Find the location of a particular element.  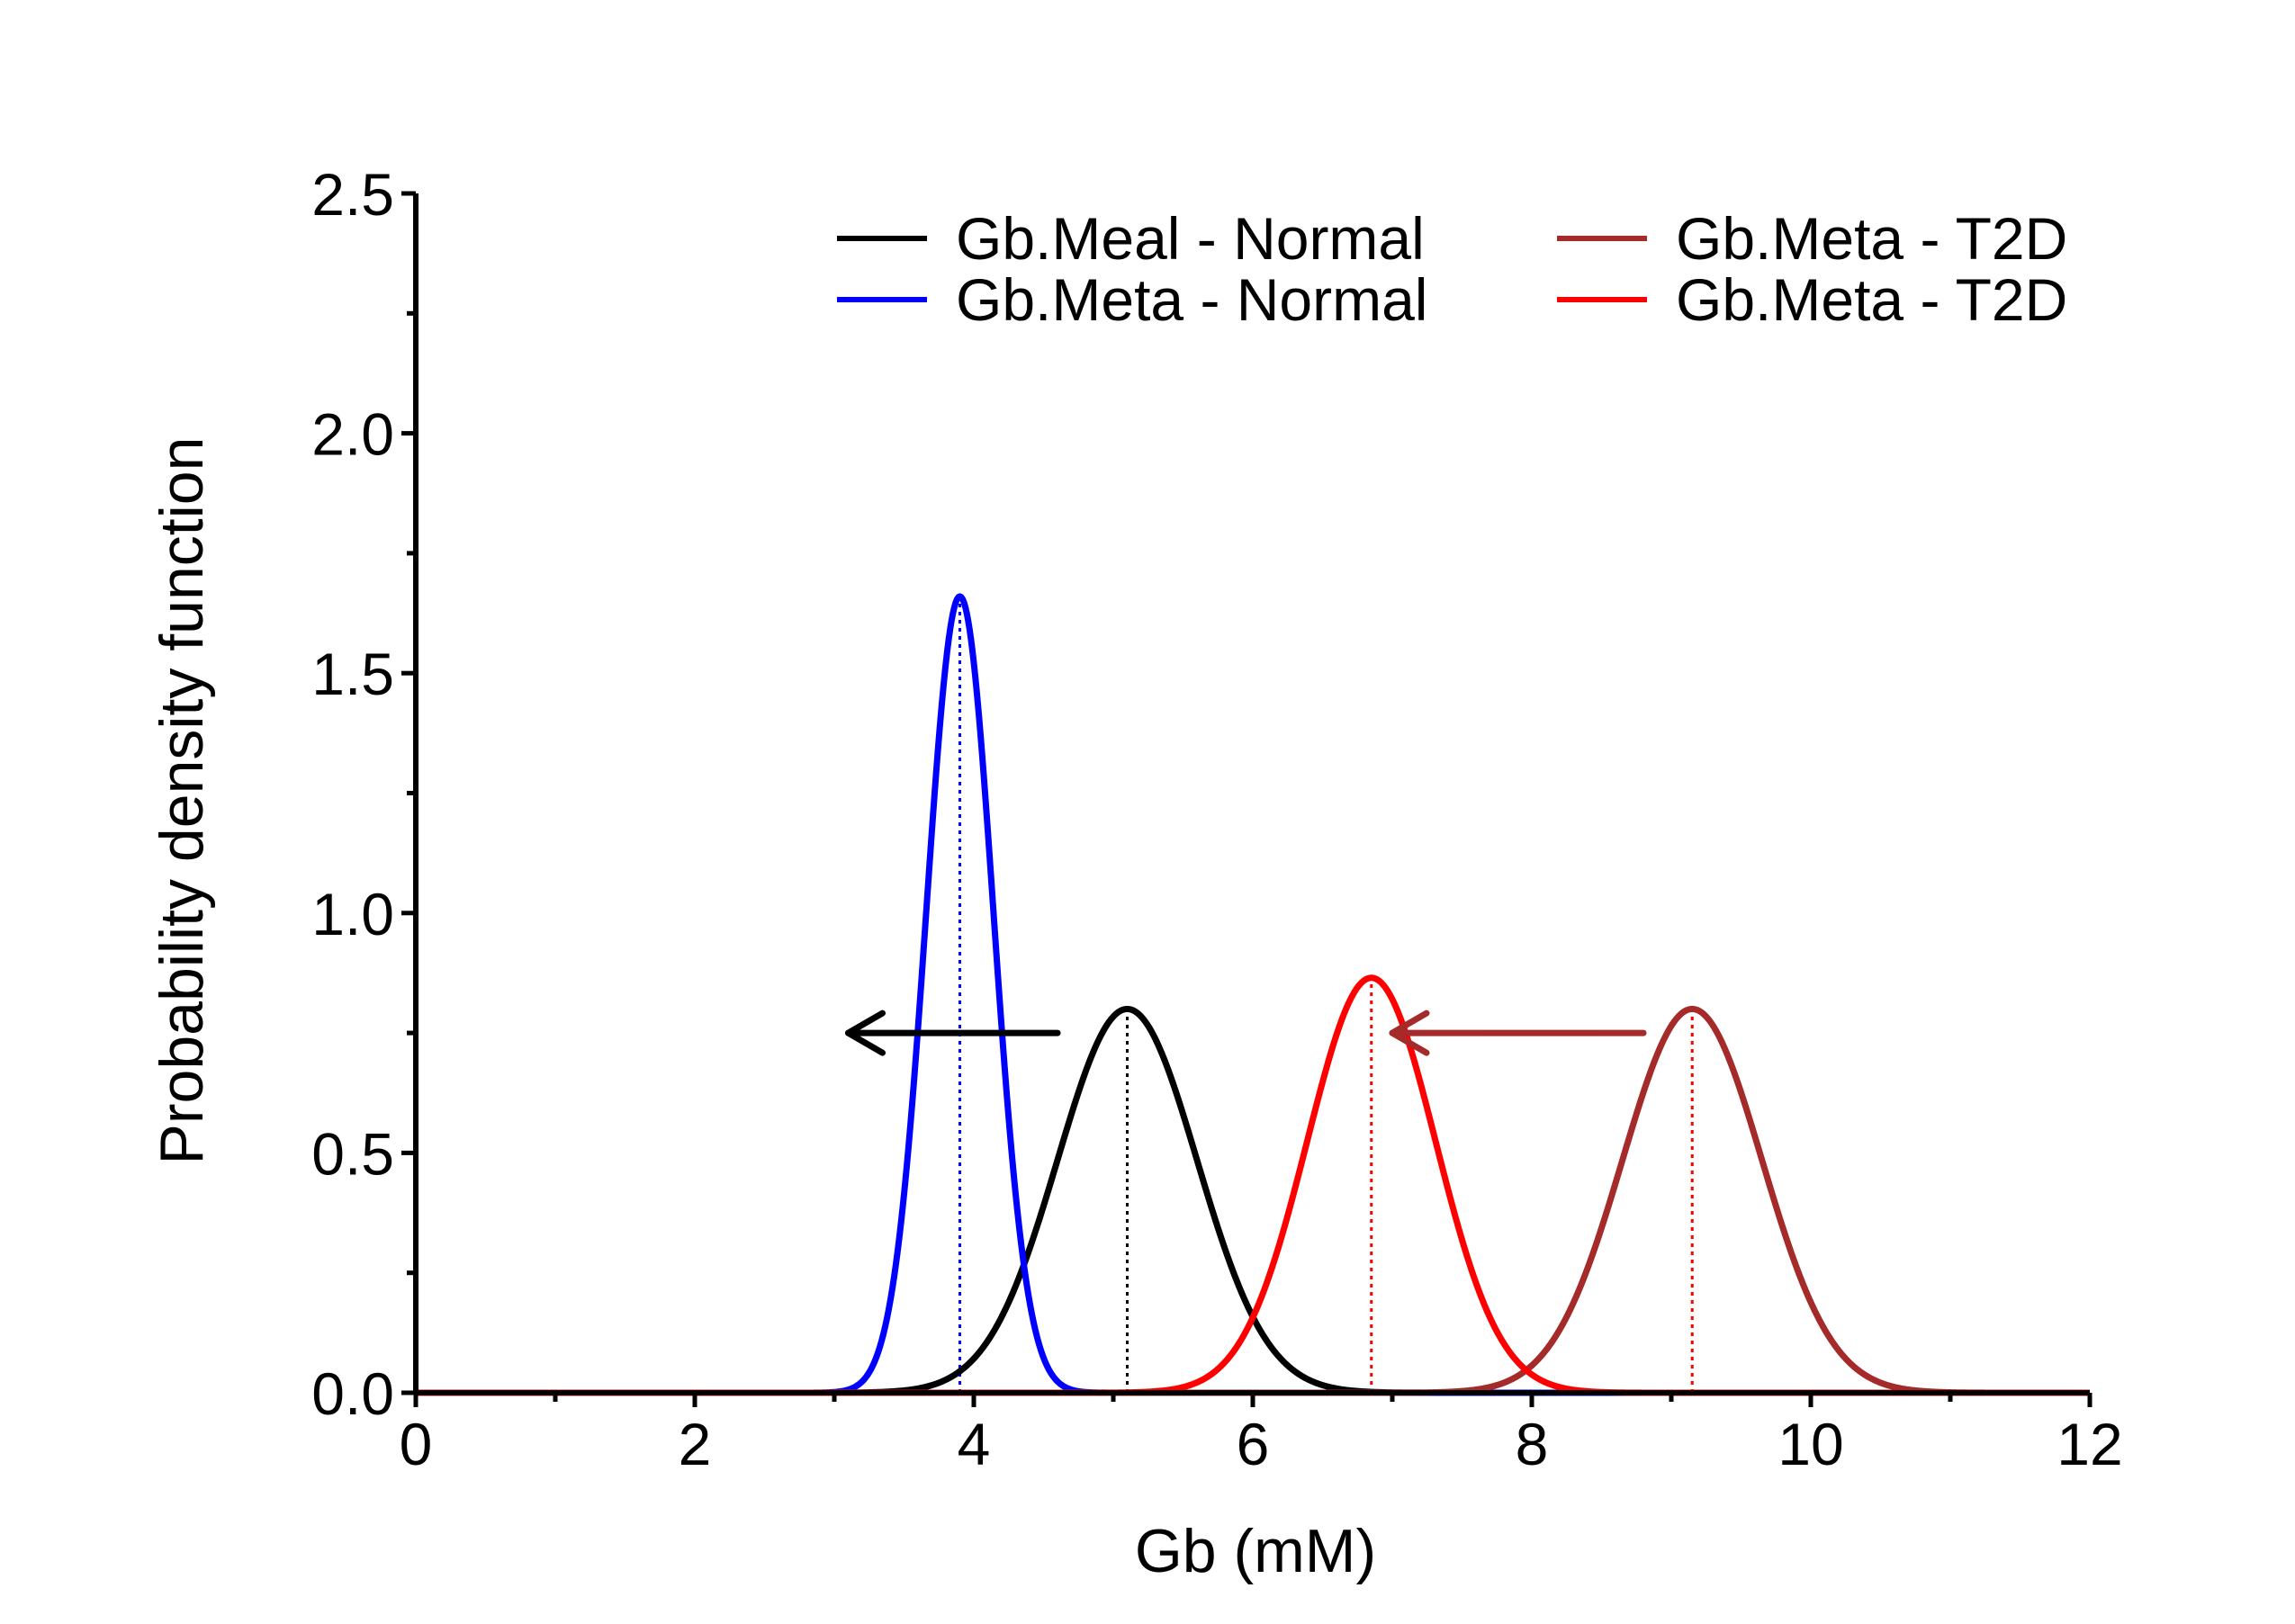

y-tick-label: 1.0 is located at coordinates (352, 914).